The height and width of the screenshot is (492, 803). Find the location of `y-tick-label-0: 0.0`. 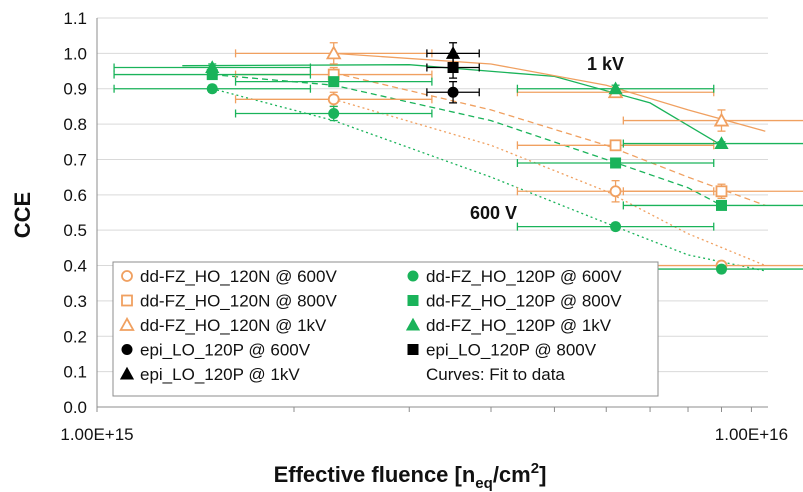

y-tick-label-0: 0.0 is located at coordinates (75, 407).